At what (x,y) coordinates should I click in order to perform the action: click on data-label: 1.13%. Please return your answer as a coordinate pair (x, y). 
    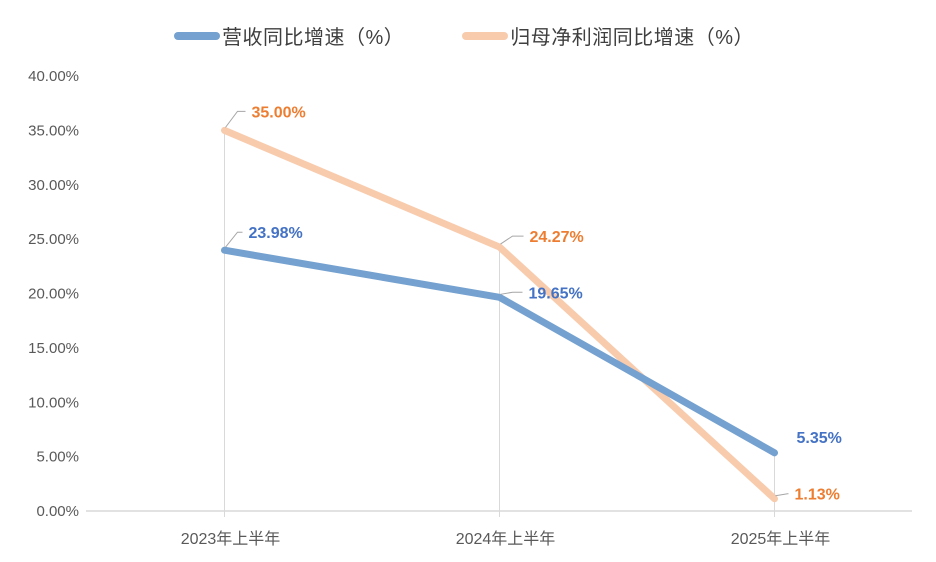
    Looking at the image, I should click on (817, 495).